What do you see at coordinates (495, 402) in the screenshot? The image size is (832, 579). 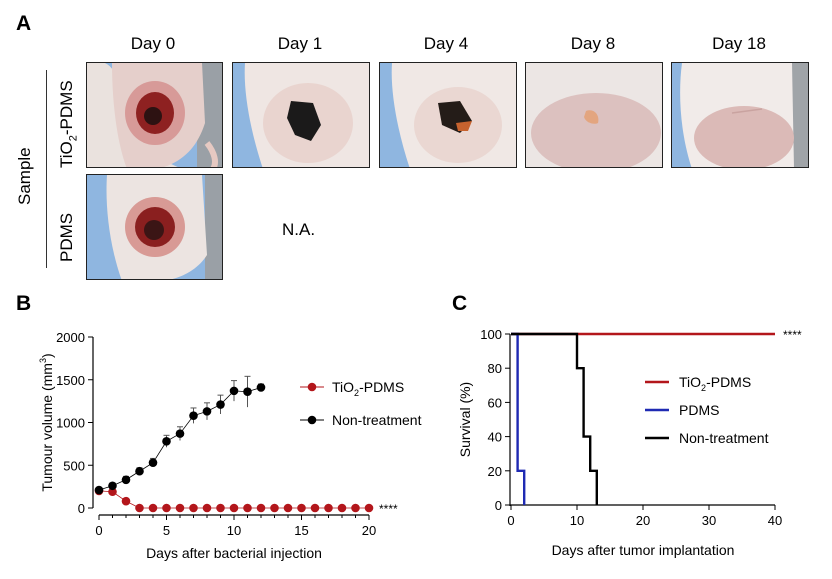 I see `y-tick-label-c: 60` at bounding box center [495, 402].